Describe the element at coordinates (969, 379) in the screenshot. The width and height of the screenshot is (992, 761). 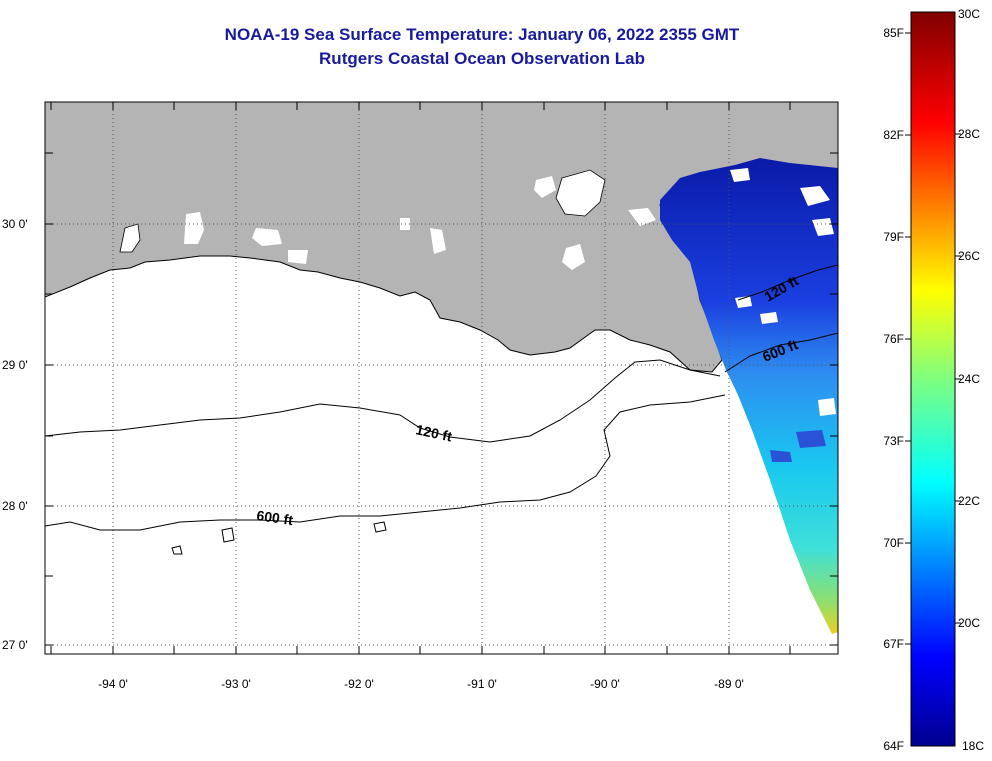
I see `colorbar-c-label: 24C` at that location.